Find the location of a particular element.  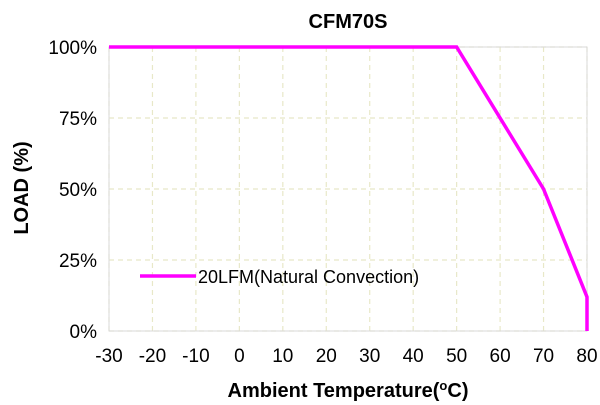

y-tick-label: 0% is located at coordinates (84, 332).